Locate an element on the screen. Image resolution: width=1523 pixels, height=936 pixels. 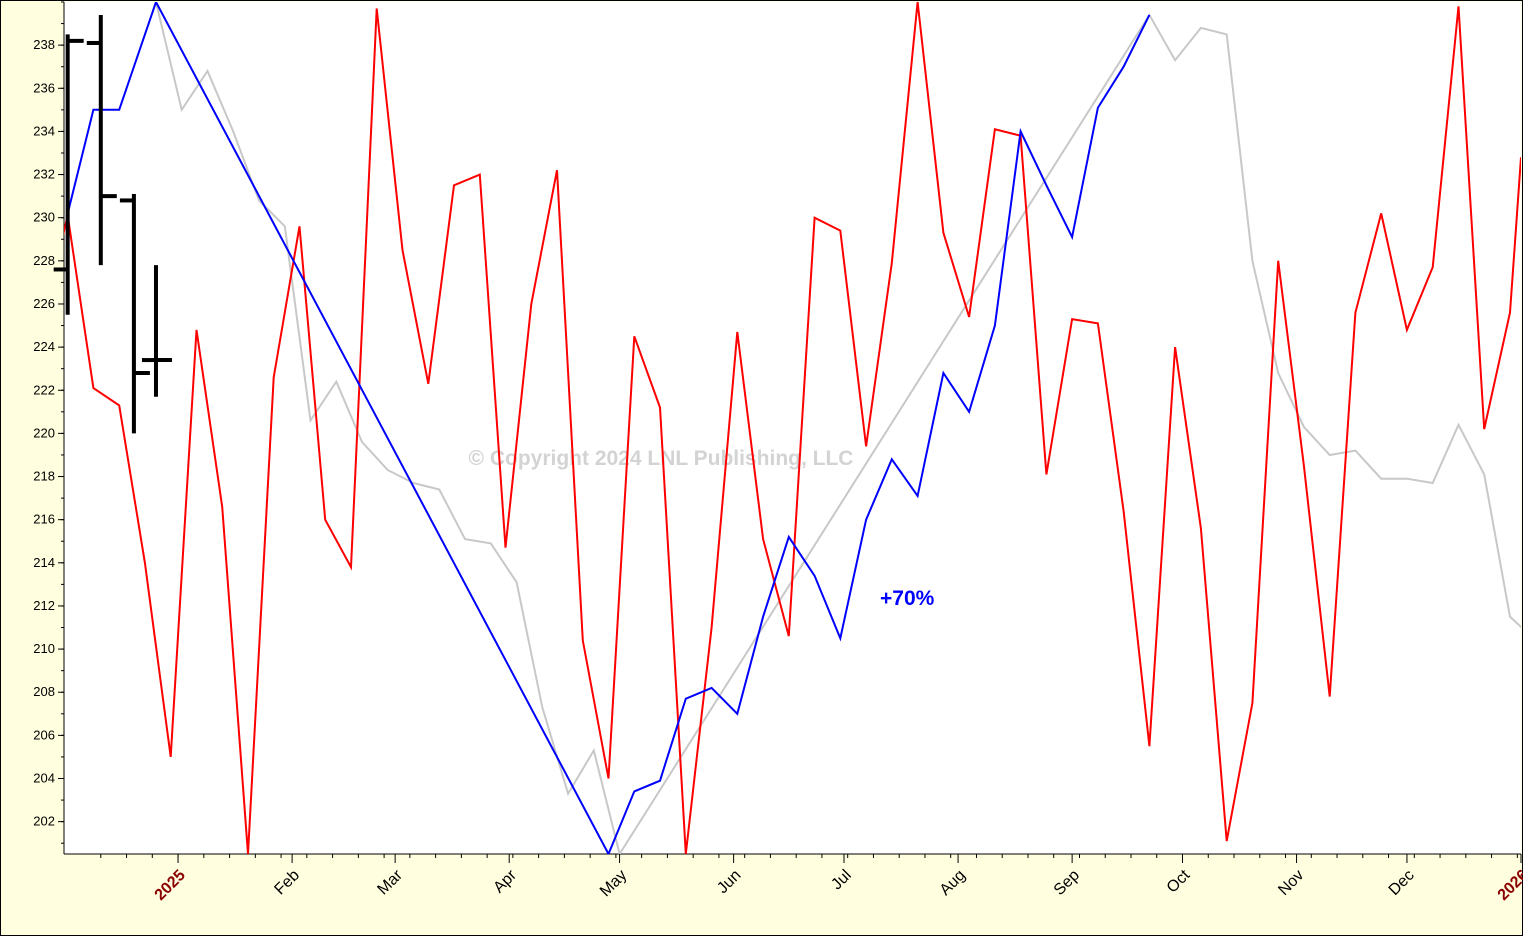
y-tick-label: 206 is located at coordinates (44, 734).